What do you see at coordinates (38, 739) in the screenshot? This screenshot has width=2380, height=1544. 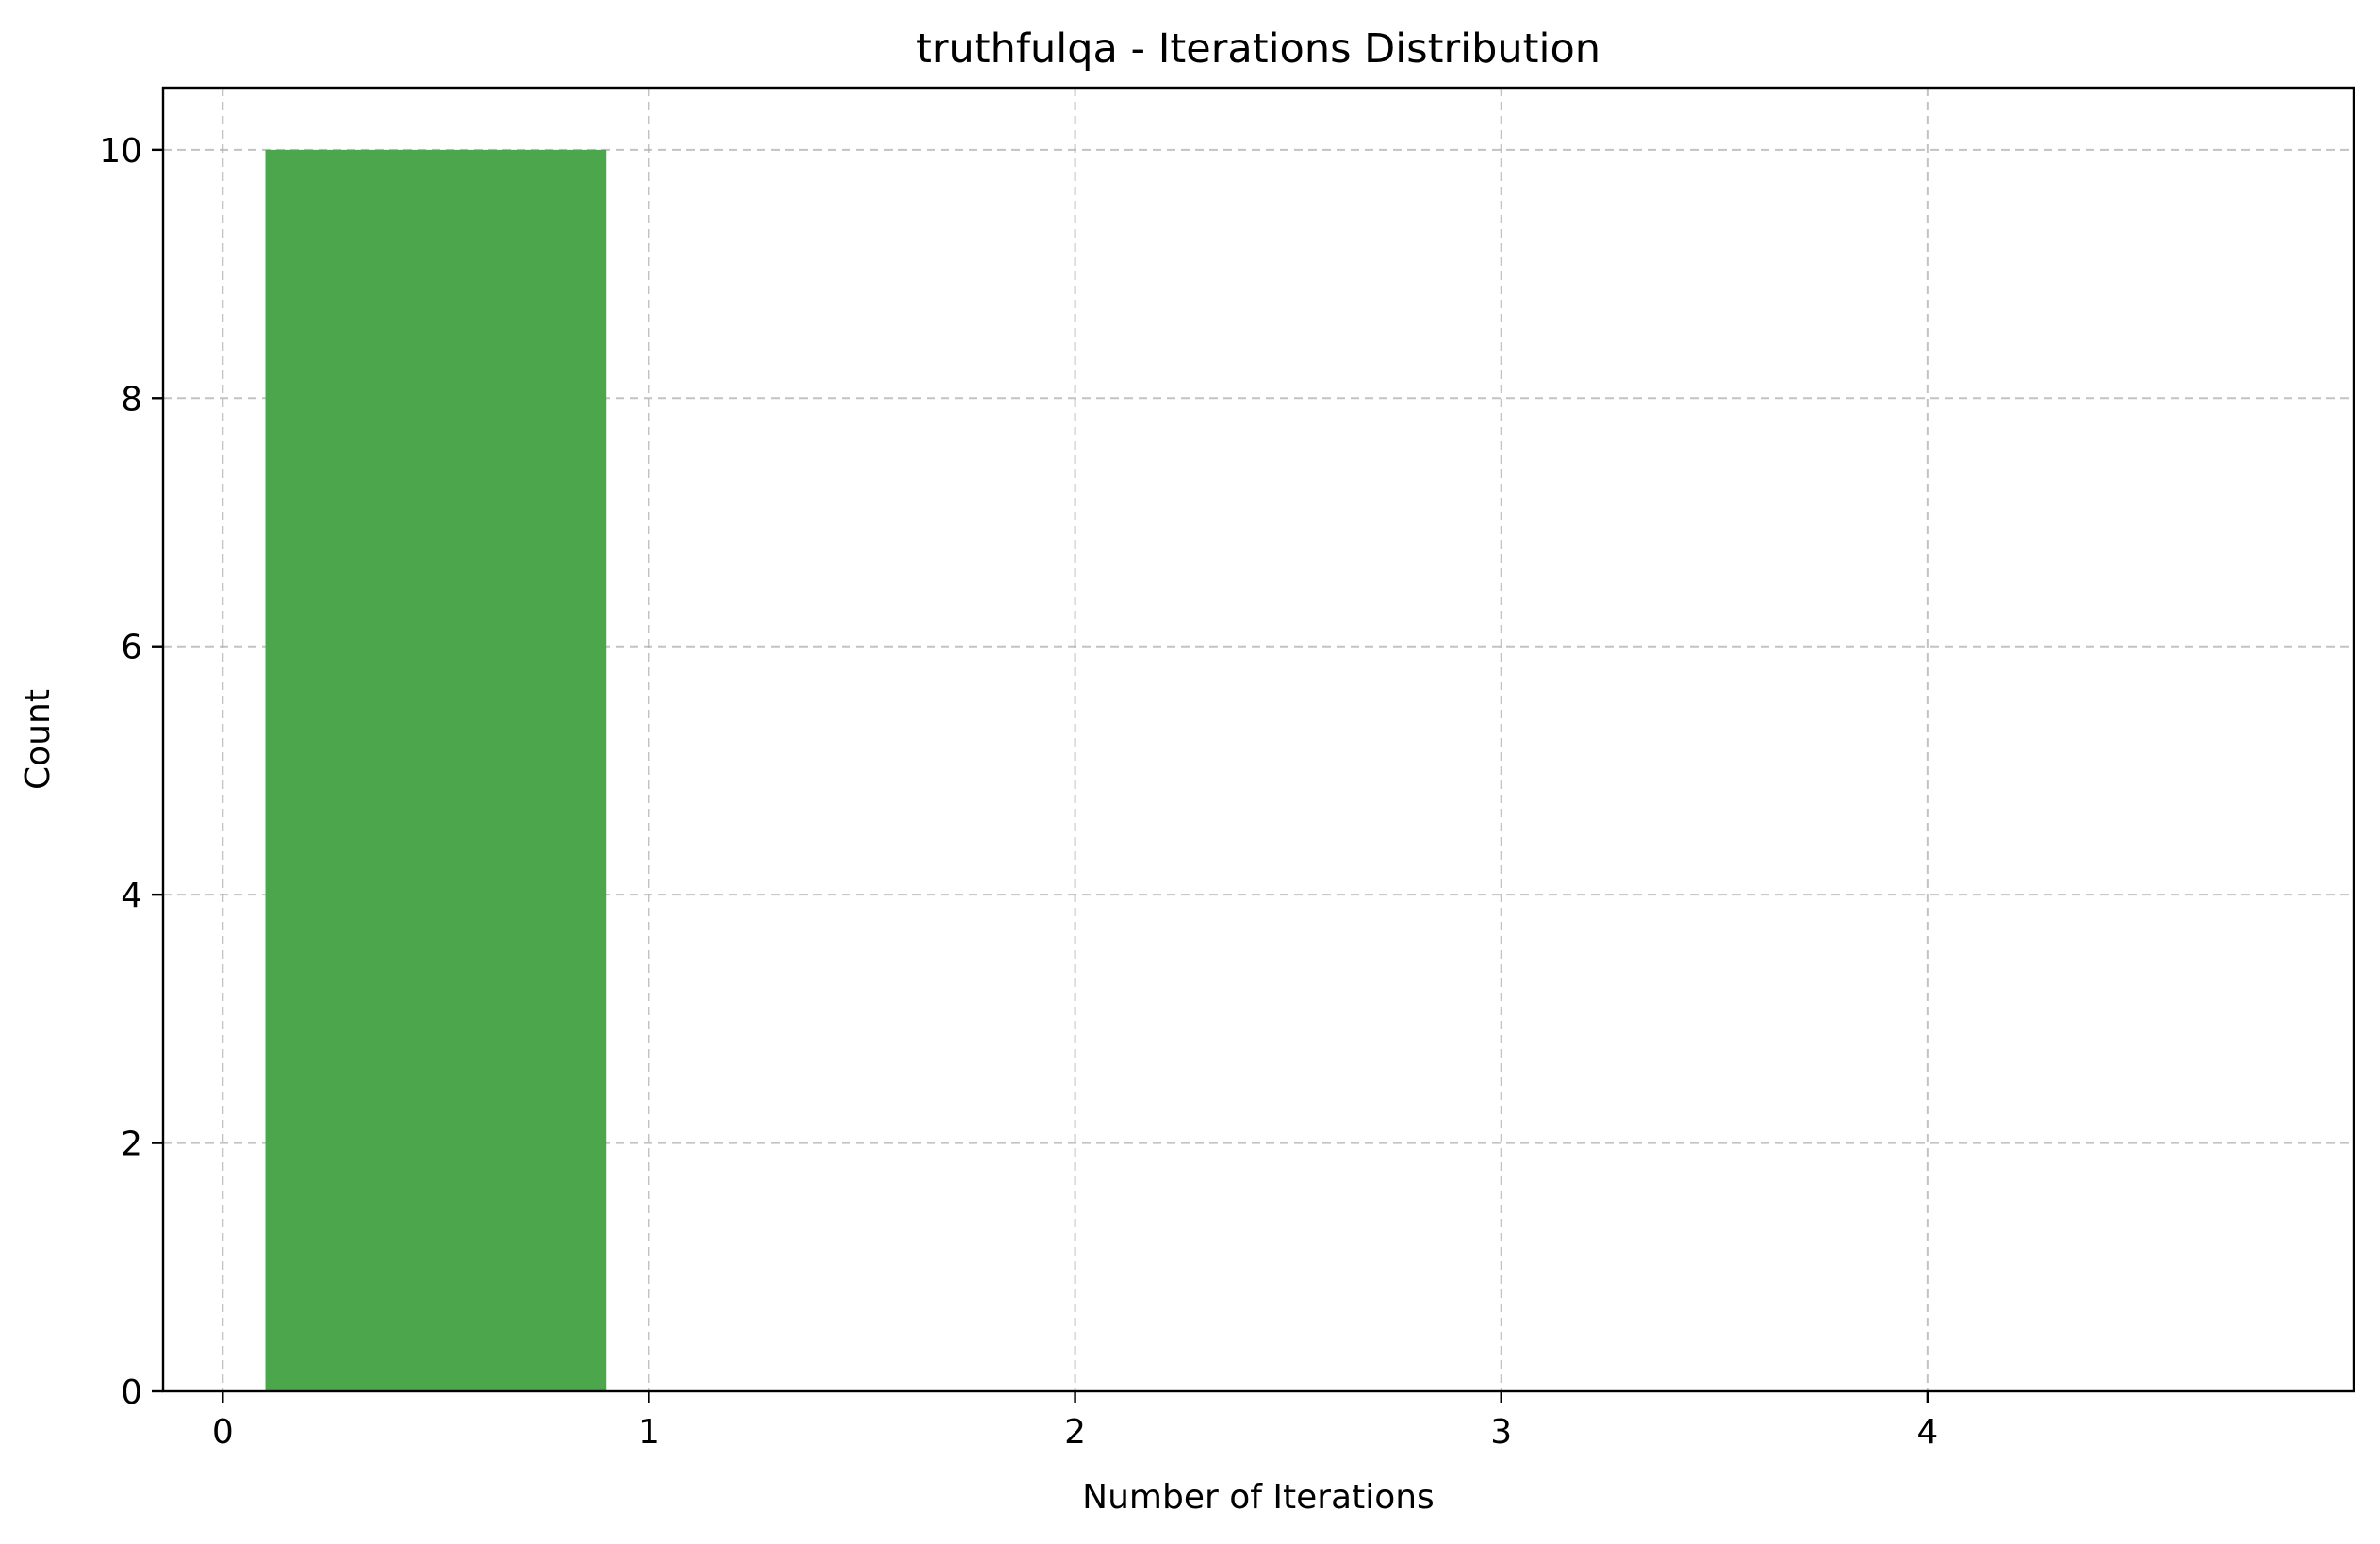 I see `y-axis-label: Count` at bounding box center [38, 739].